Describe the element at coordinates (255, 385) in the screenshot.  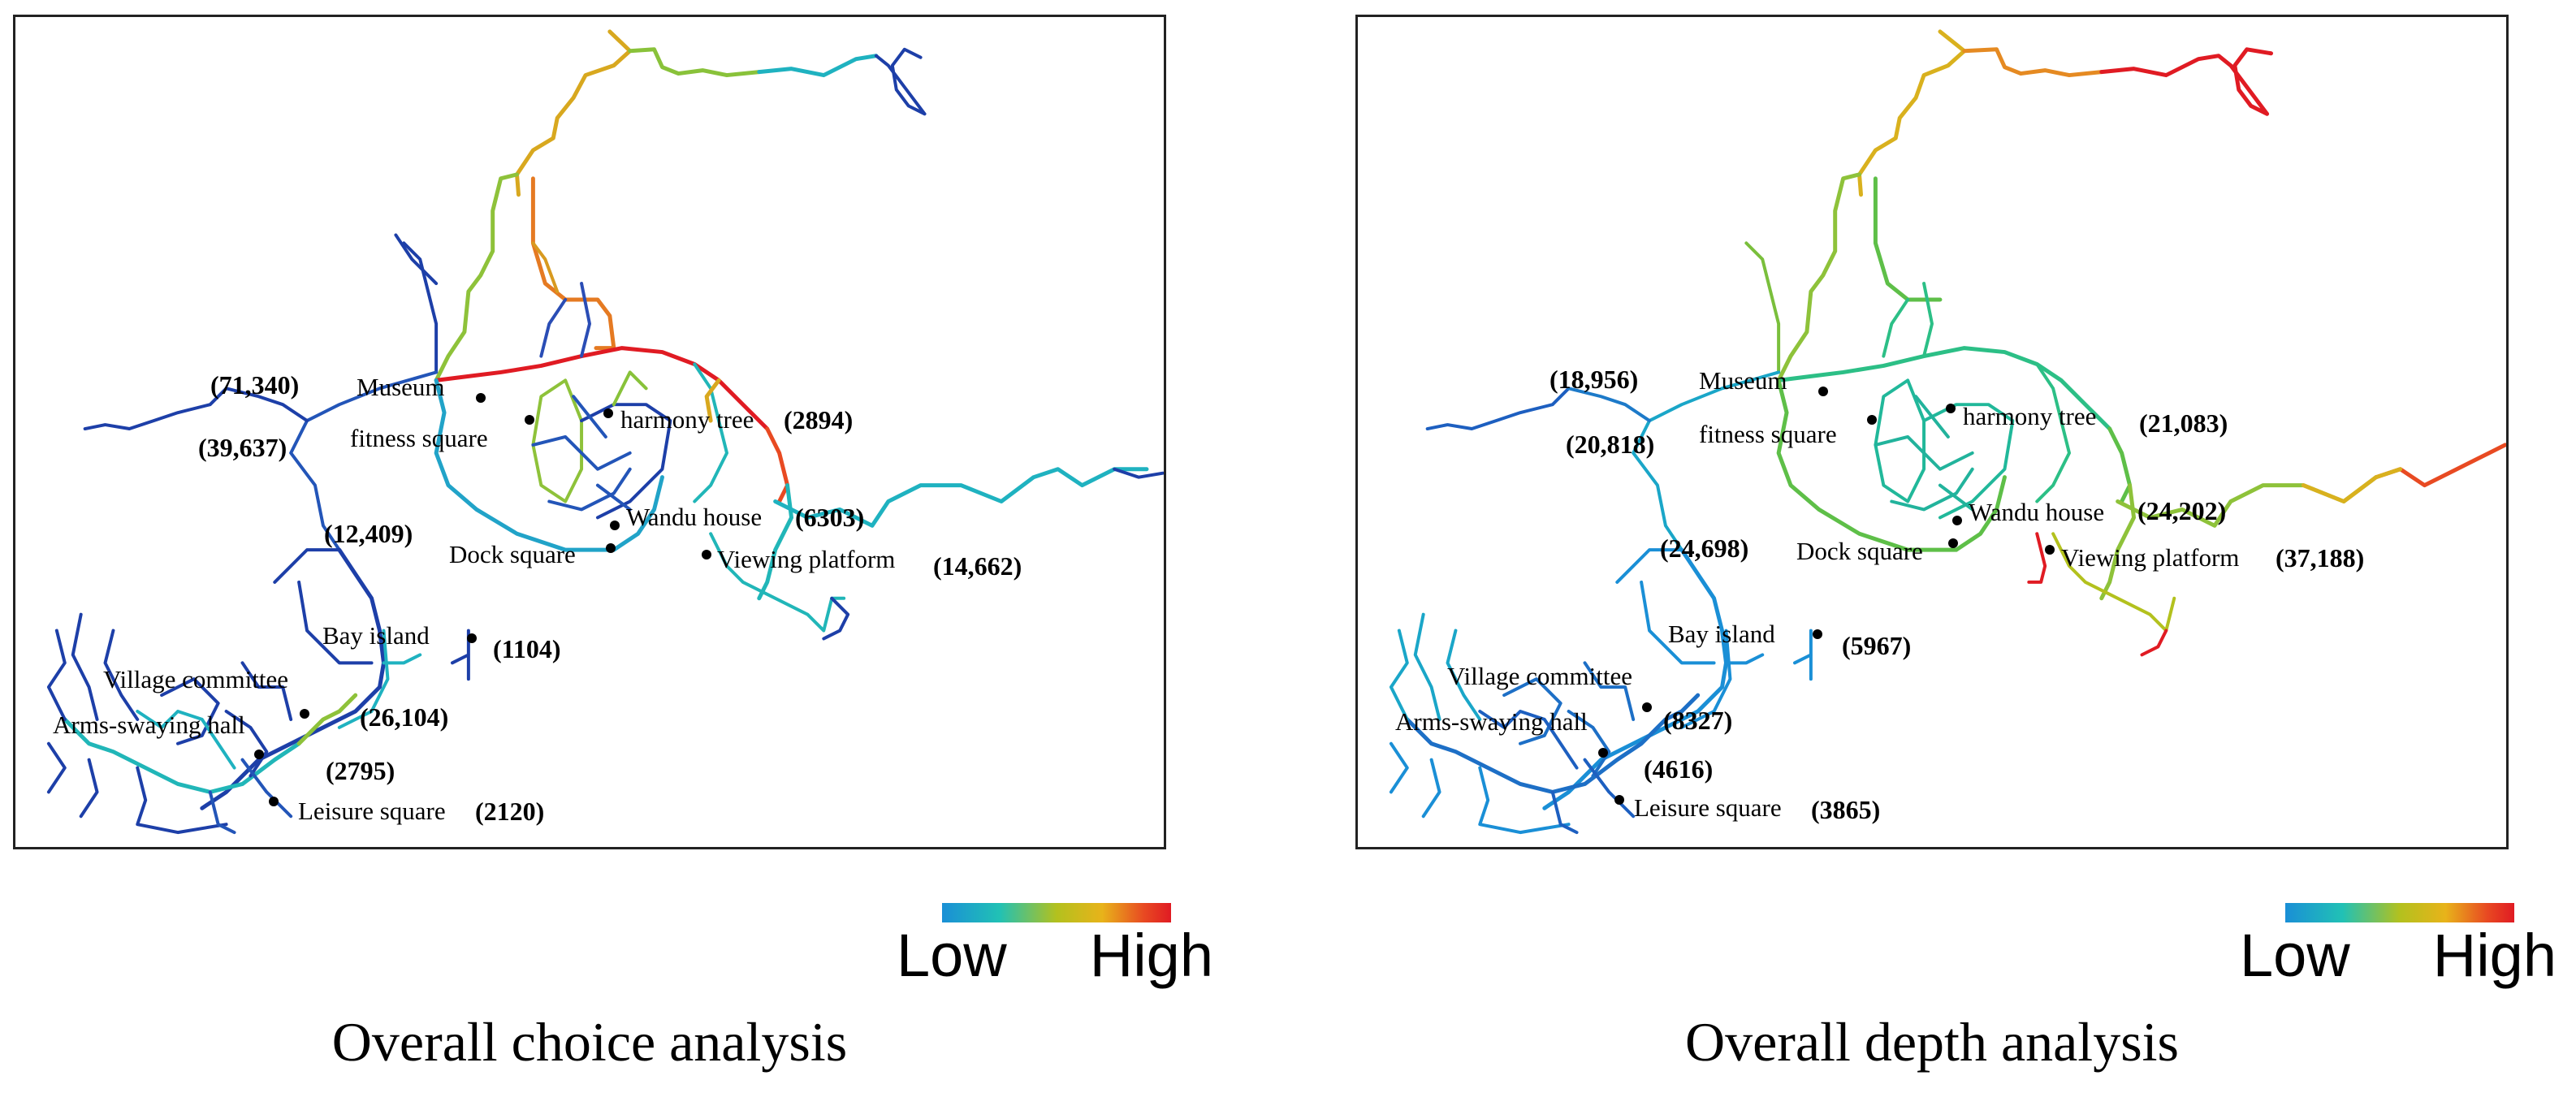
I see `museum-value: (71,340)` at that location.